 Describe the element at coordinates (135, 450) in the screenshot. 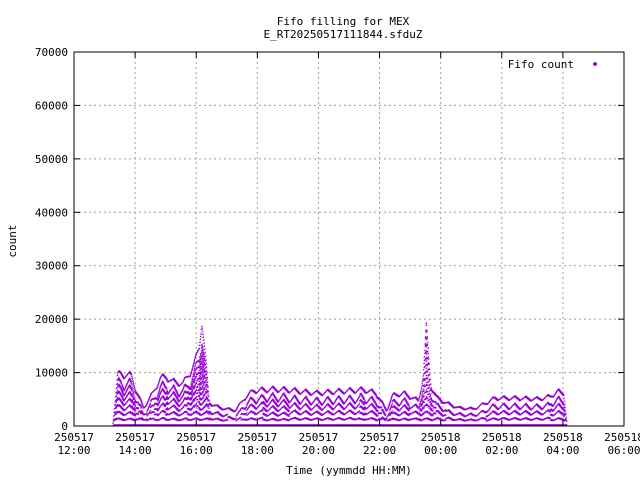

I see `x-tick-label-time: 14:00` at that location.